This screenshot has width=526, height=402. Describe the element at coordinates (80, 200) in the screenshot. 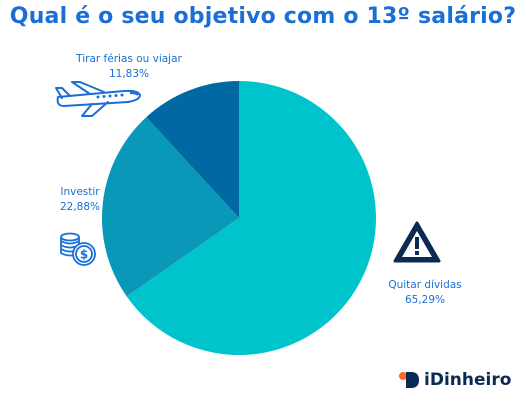

I see `label-invest: Investir 22,88%` at that location.